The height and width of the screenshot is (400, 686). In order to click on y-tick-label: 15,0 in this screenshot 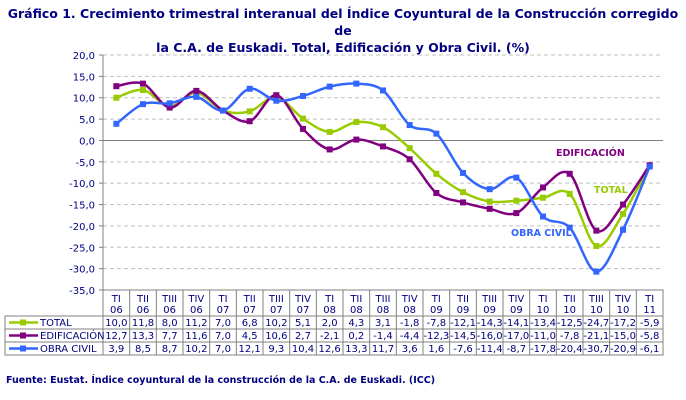, I will do `click(84, 77)`.